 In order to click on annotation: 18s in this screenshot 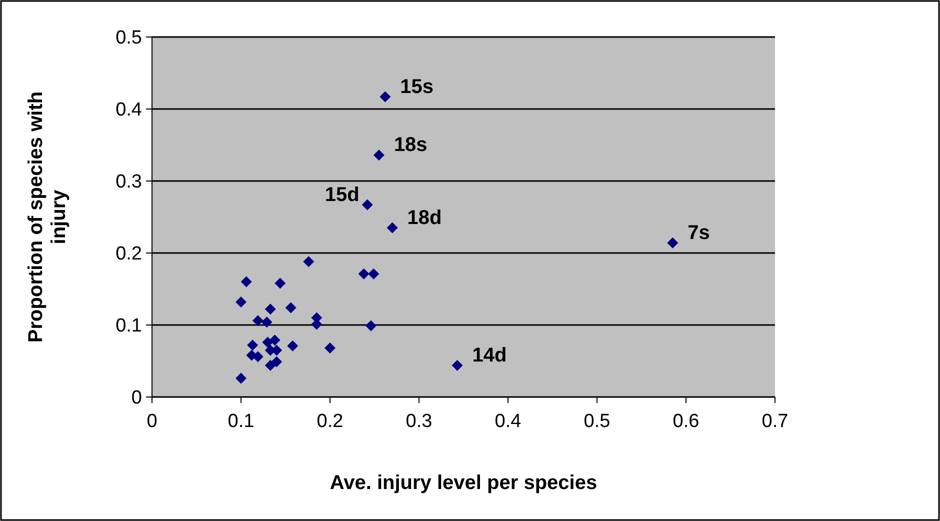, I will do `click(411, 145)`.